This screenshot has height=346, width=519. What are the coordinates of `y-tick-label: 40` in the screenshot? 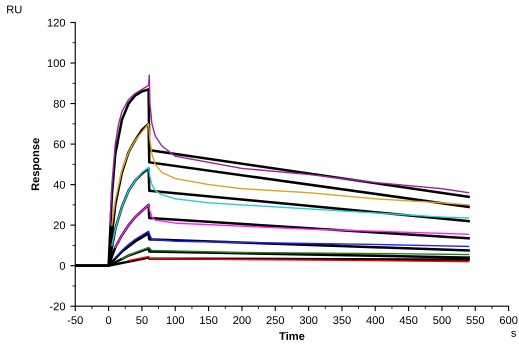 It's located at (59, 184).